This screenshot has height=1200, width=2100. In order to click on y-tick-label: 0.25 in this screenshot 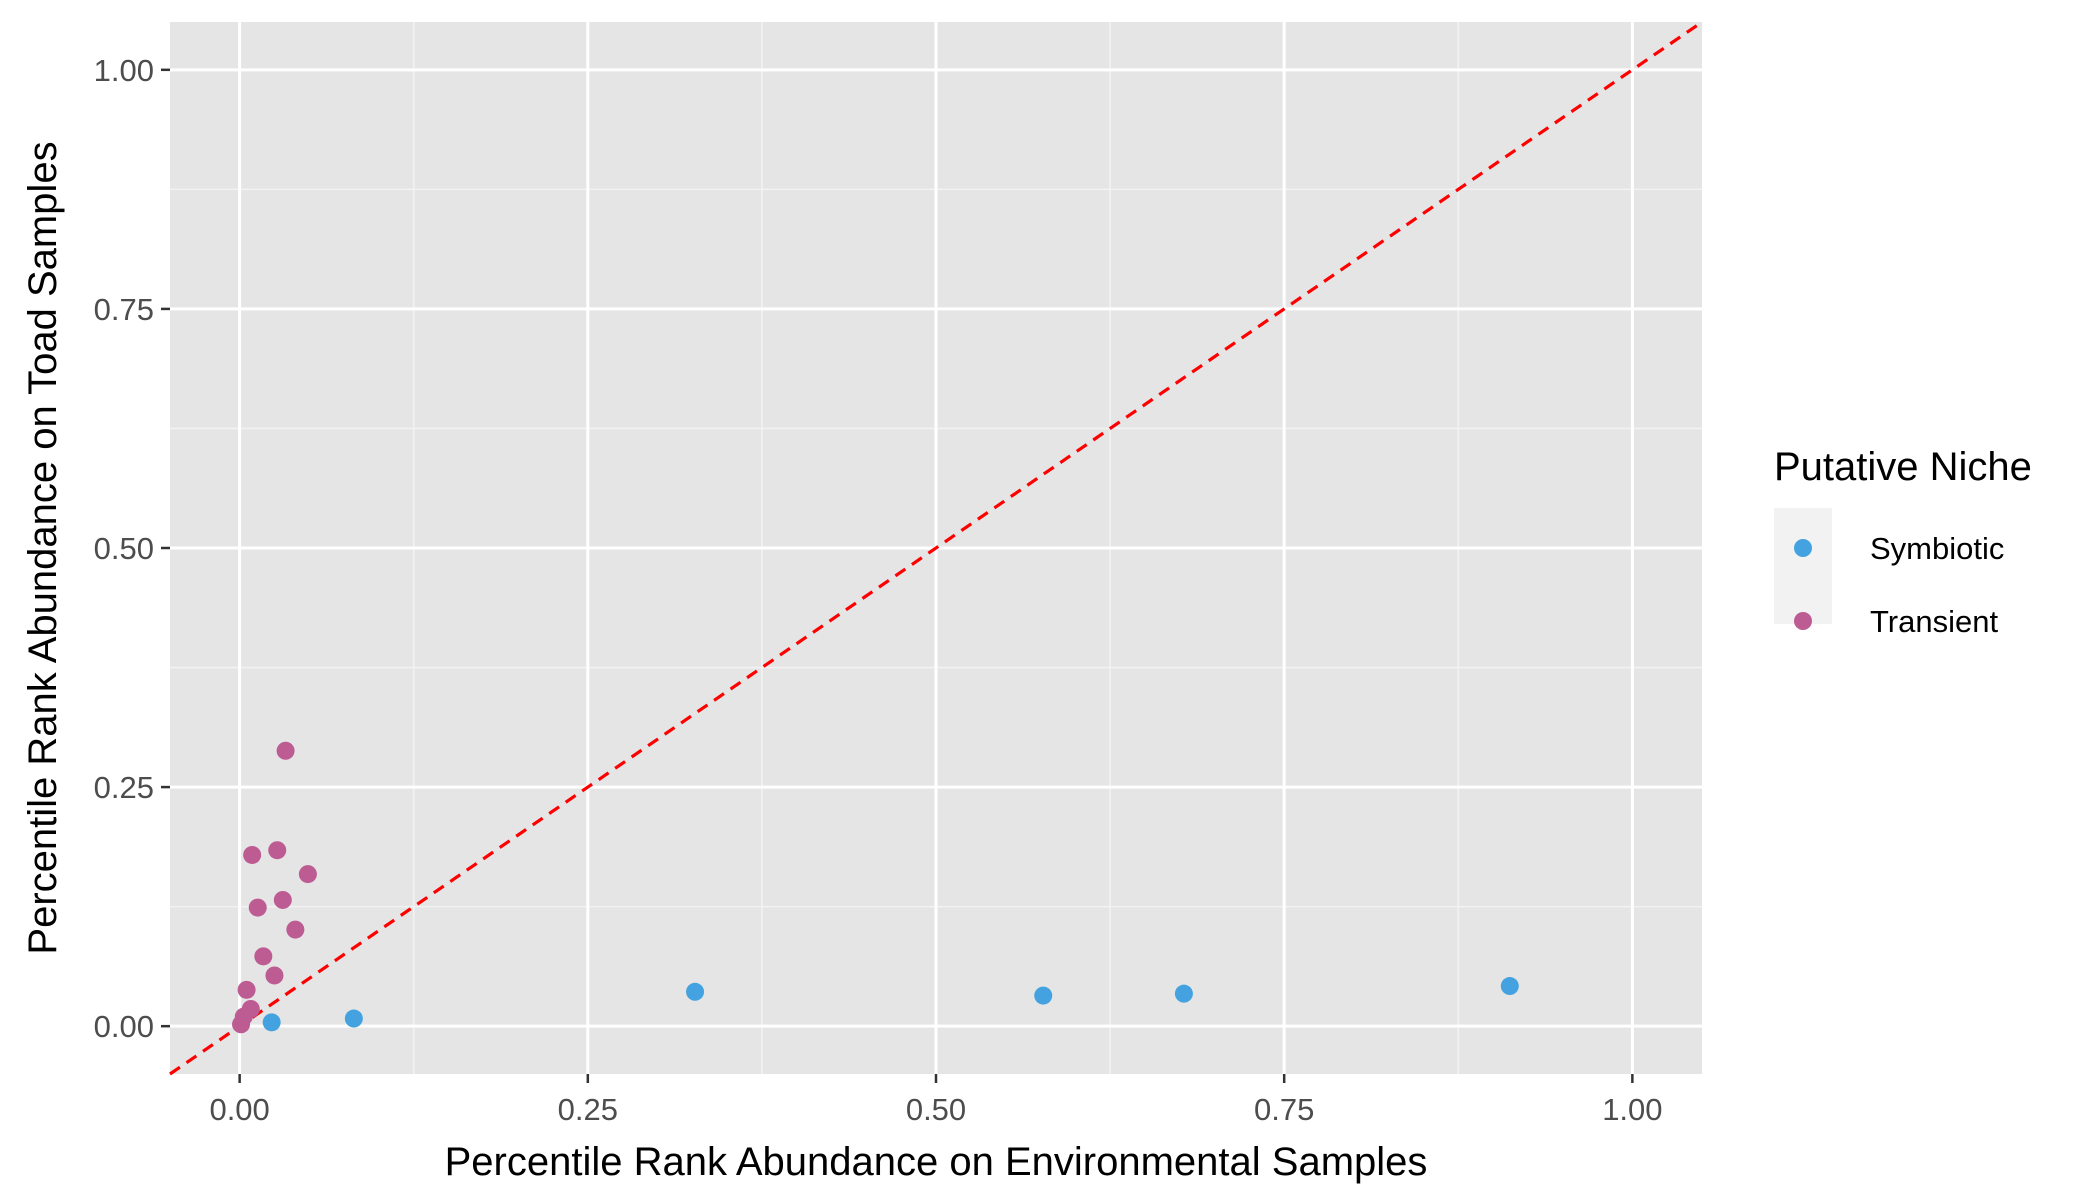, I will do `click(124, 787)`.